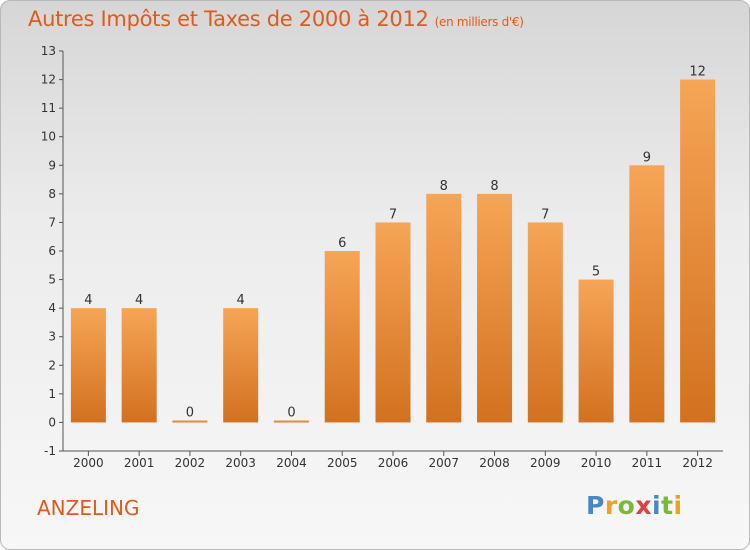  I want to click on data-label-2002: 0, so click(190, 412).